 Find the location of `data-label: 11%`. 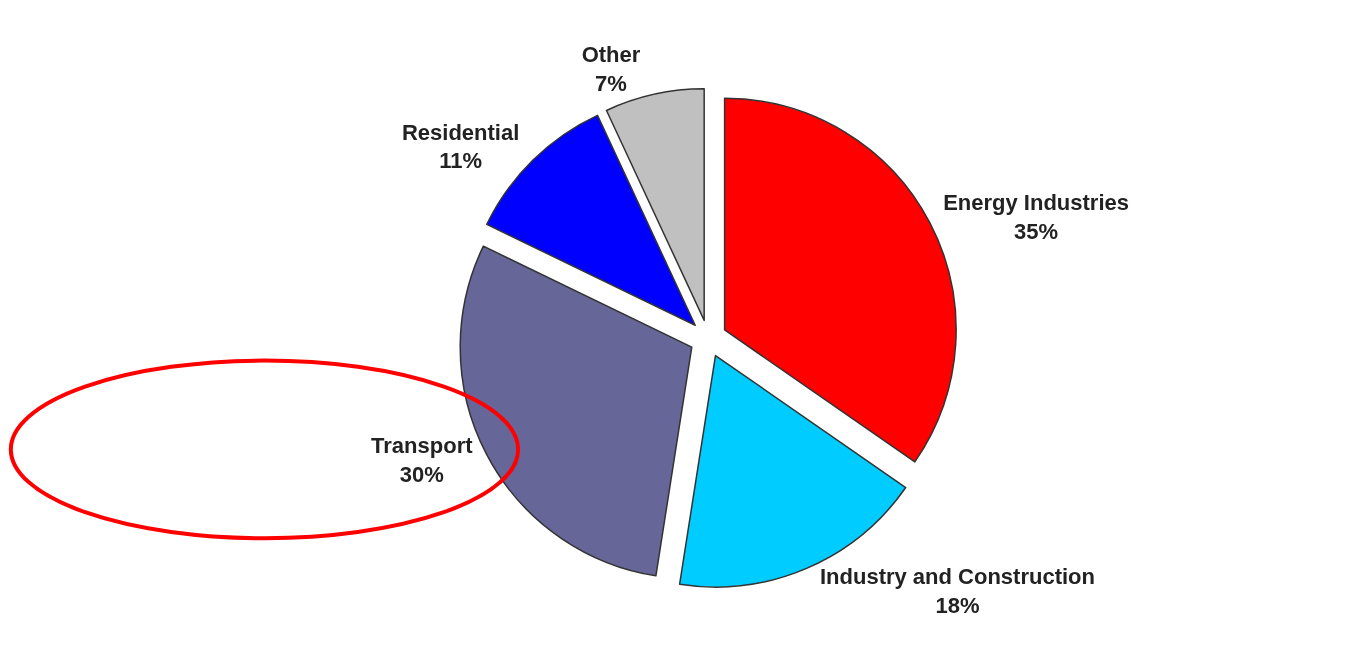

data-label: 11% is located at coordinates (461, 161).